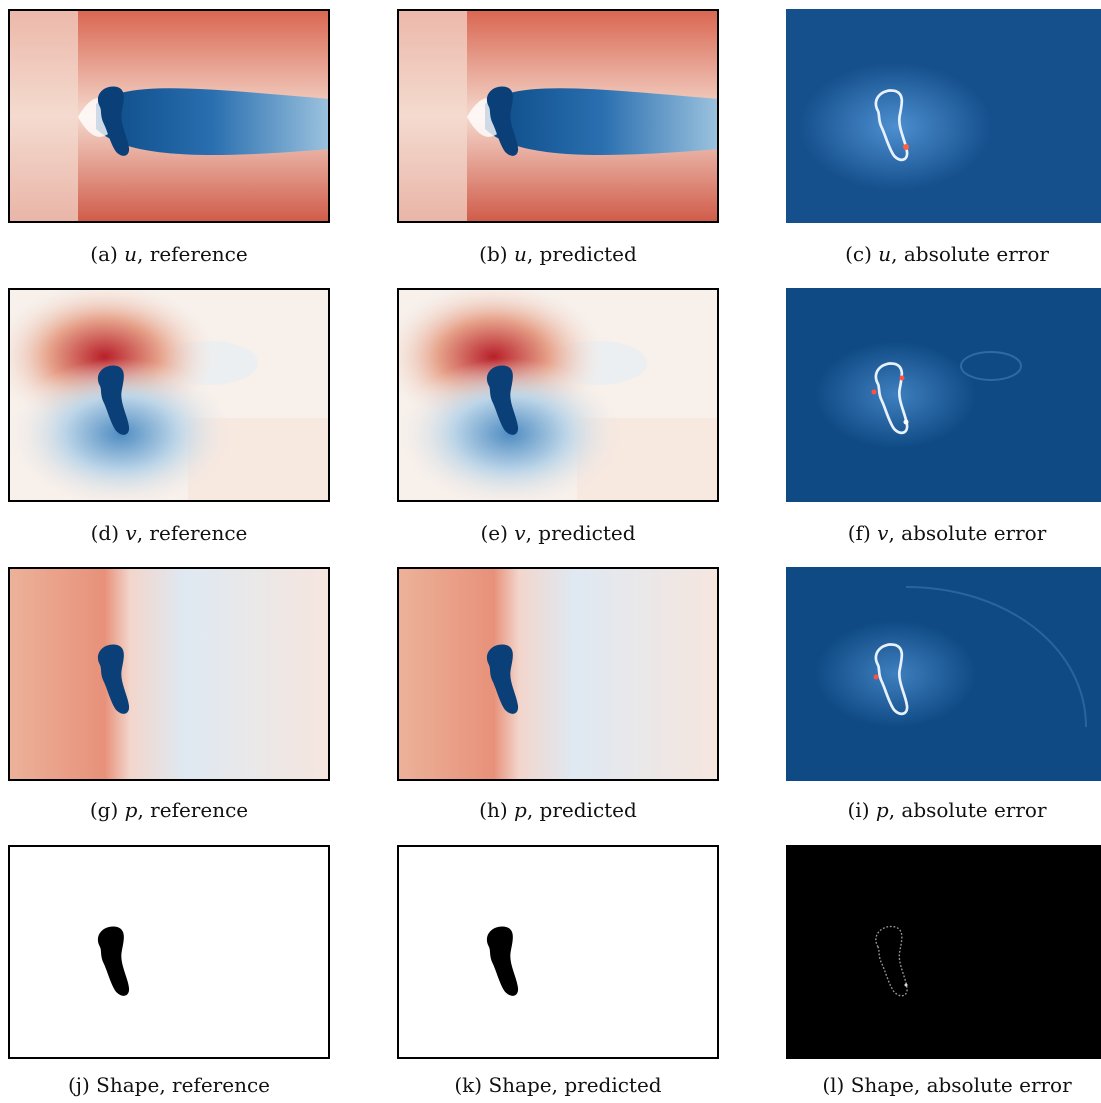 This screenshot has width=1101, height=1103. Describe the element at coordinates (169, 533) in the screenshot. I see `caption-d: (d) v, reference` at that location.